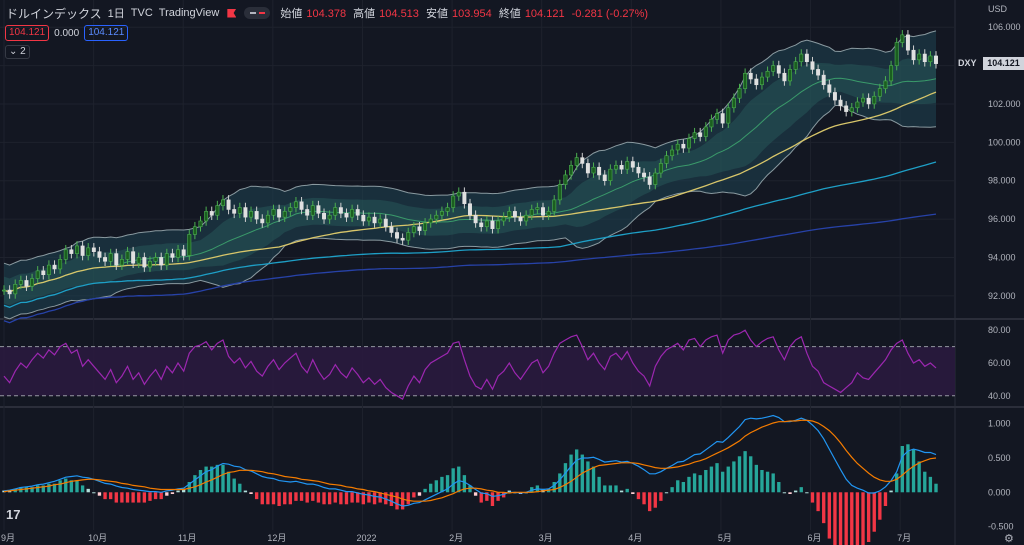  What do you see at coordinates (470, 364) in the screenshot?
I see `rsi-line` at bounding box center [470, 364].